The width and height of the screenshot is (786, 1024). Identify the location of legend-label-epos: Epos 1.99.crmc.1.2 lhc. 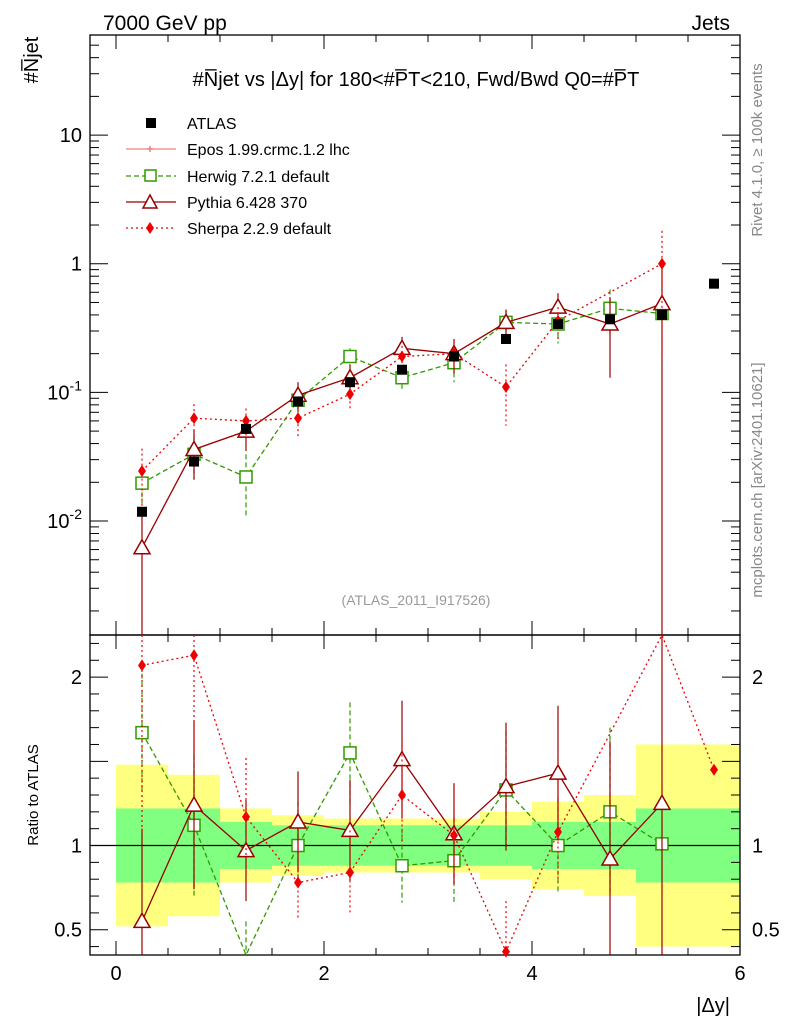
(268, 150).